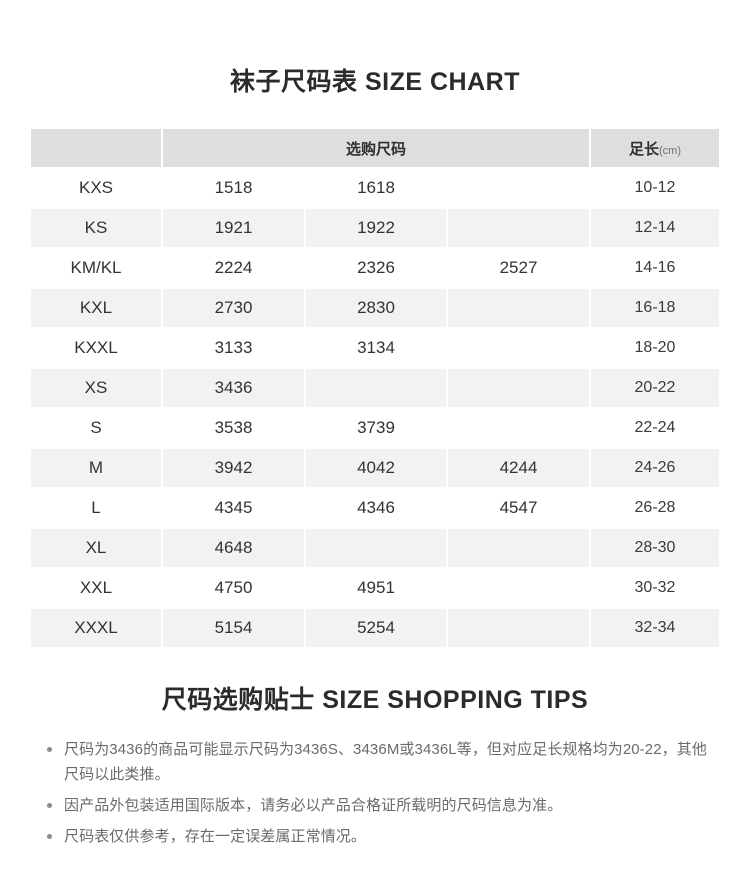 The height and width of the screenshot is (871, 750). I want to click on cell-size-b: 1922, so click(376, 229).